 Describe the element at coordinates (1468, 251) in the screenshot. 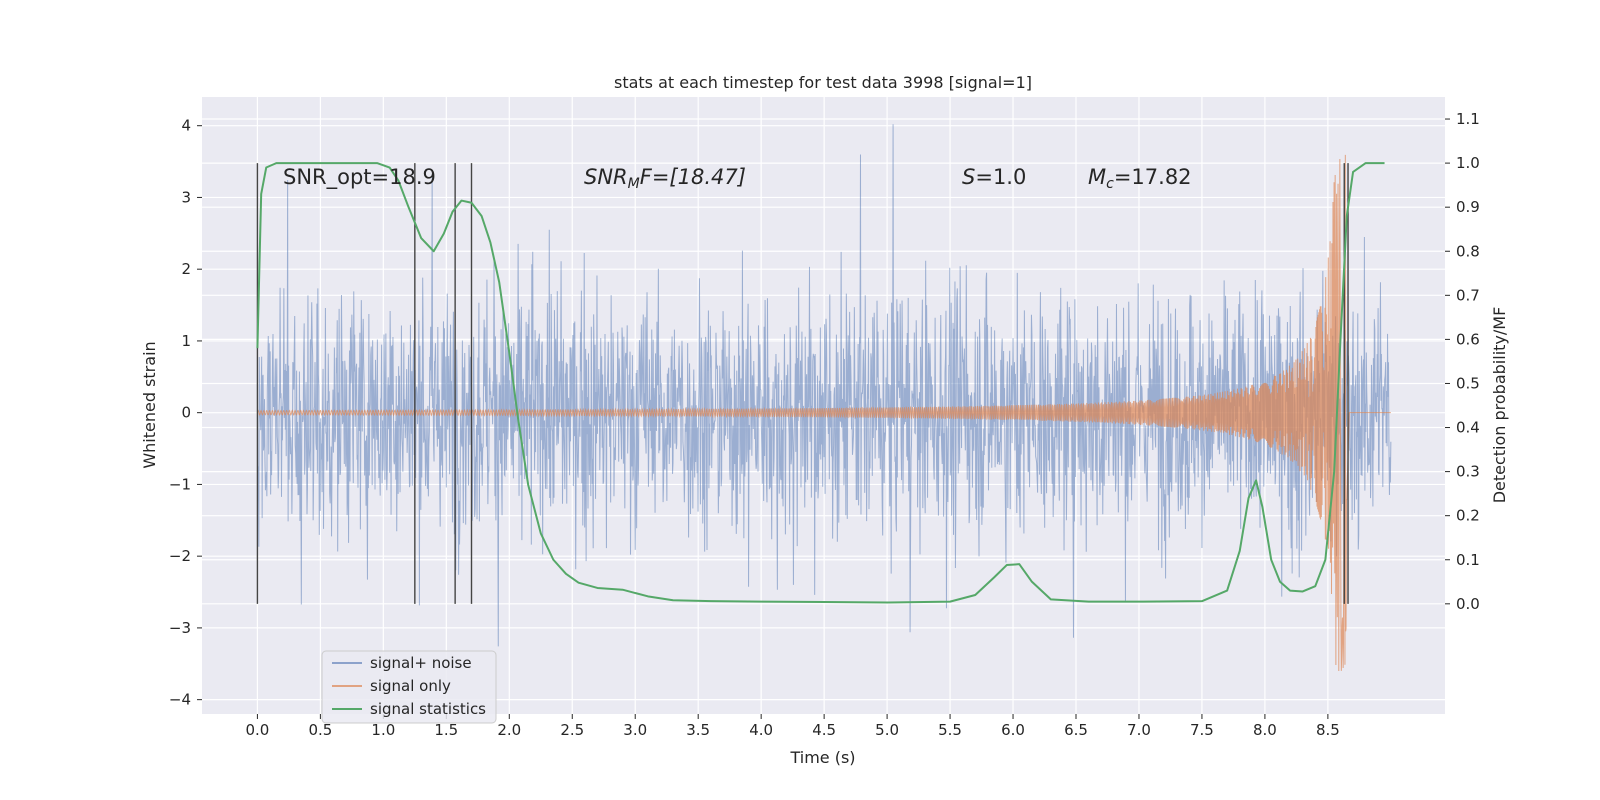

I see `y2-tick-label: 0.8` at that location.